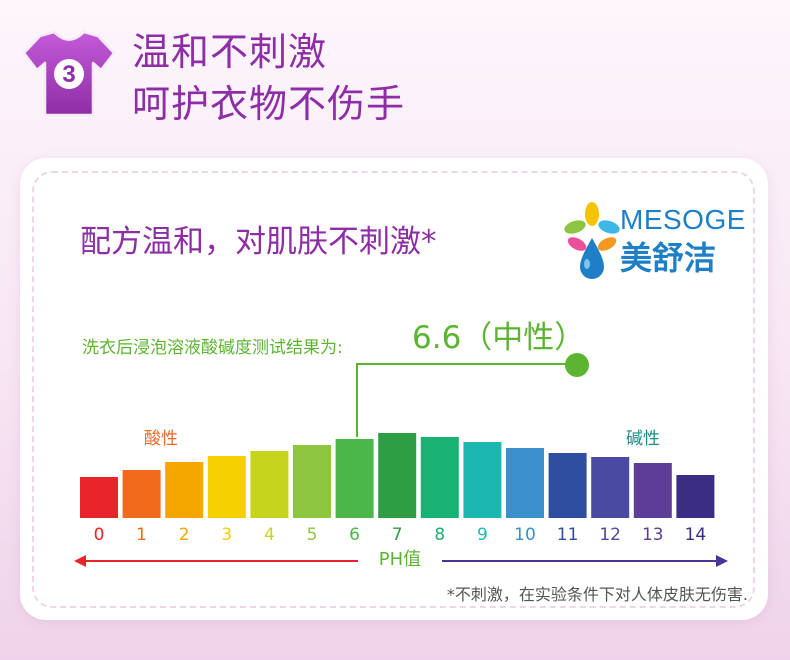 The height and width of the screenshot is (660, 790). What do you see at coordinates (597, 594) in the screenshot?
I see `footnote: *不刺激，在实验条件下对人体皮肤无伤害.` at bounding box center [597, 594].